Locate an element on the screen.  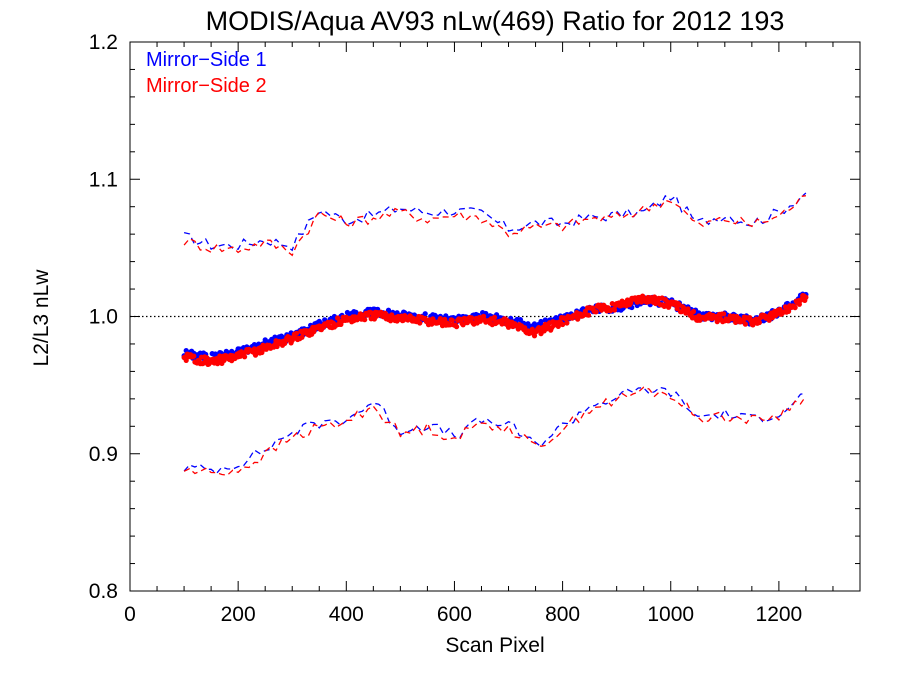
y-tick-label: 0.9 is located at coordinates (103, 454).